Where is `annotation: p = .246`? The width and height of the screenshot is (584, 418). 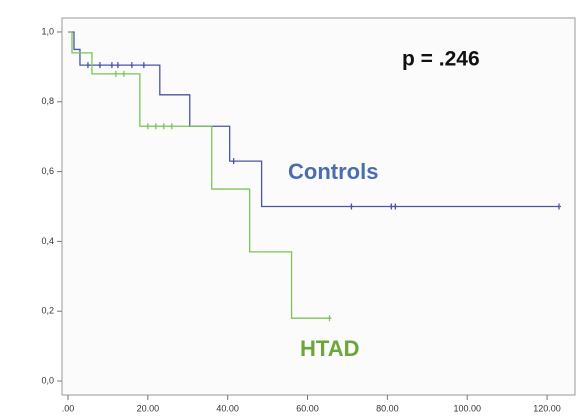
annotation: p = .246 is located at coordinates (441, 59).